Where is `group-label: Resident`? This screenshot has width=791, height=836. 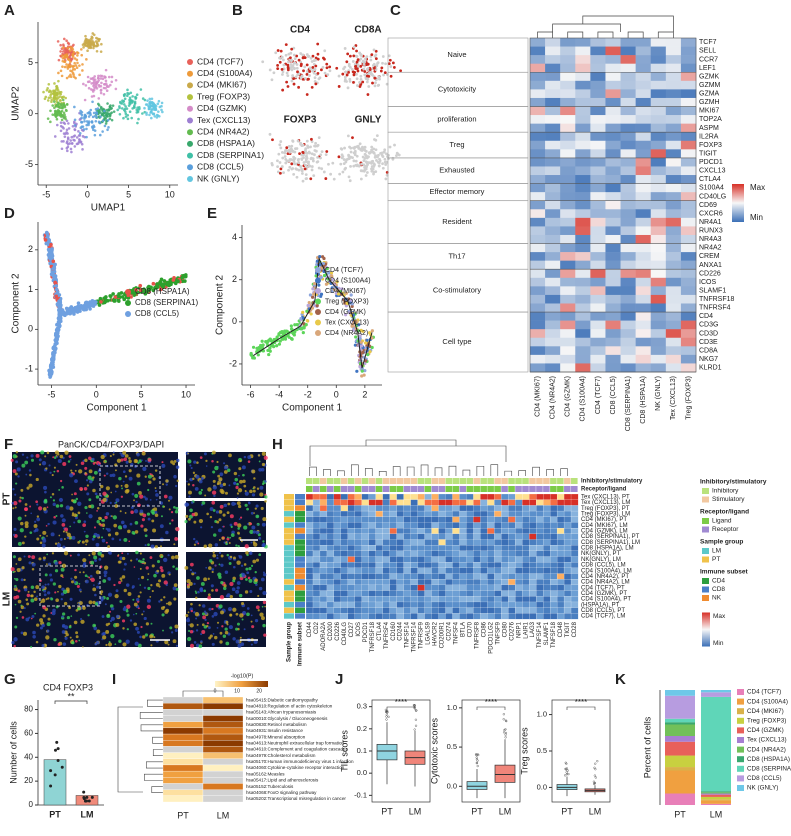
group-label: Resident is located at coordinates (457, 221).